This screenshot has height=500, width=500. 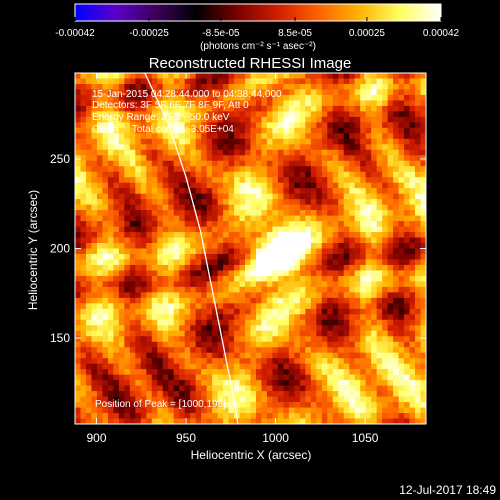 What do you see at coordinates (258, 12) in the screenshot?
I see `colorbar` at bounding box center [258, 12].